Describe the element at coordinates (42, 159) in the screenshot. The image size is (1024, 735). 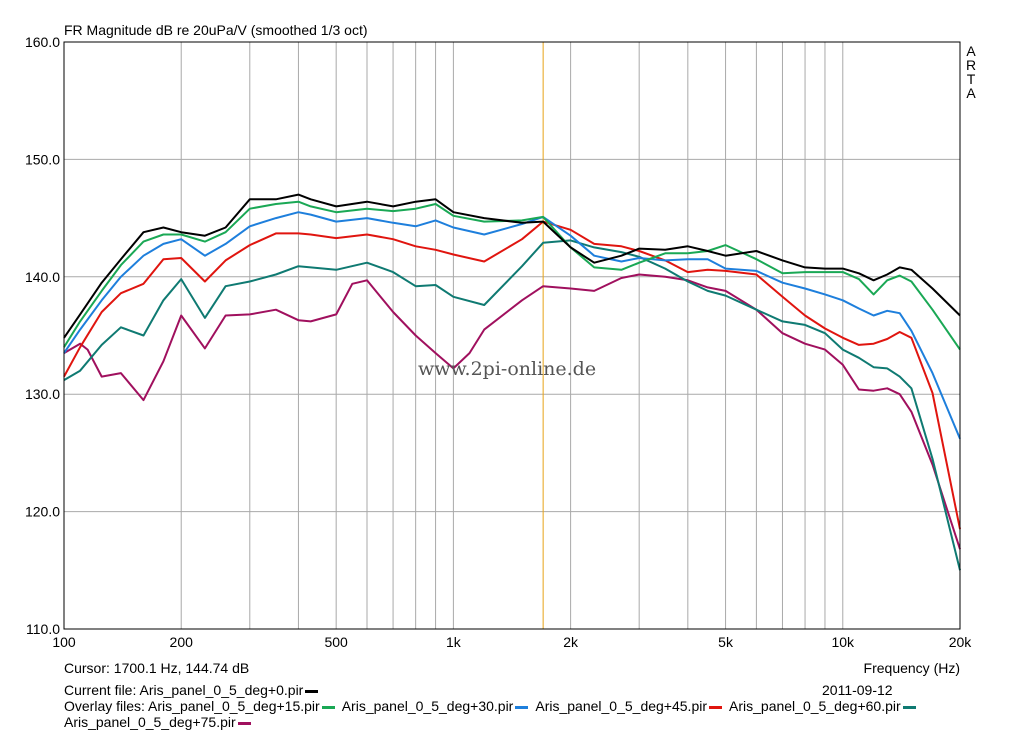
I see `y-tick-label: 150.0` at that location.